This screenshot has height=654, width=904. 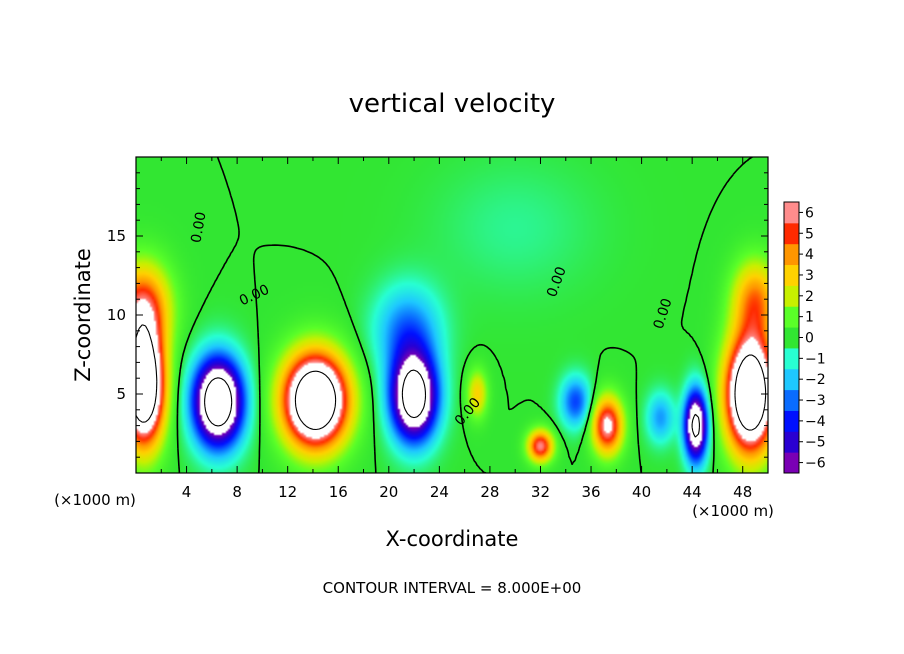 What do you see at coordinates (815, 464) in the screenshot?
I see `colorbar-tick-label: −6` at bounding box center [815, 464].